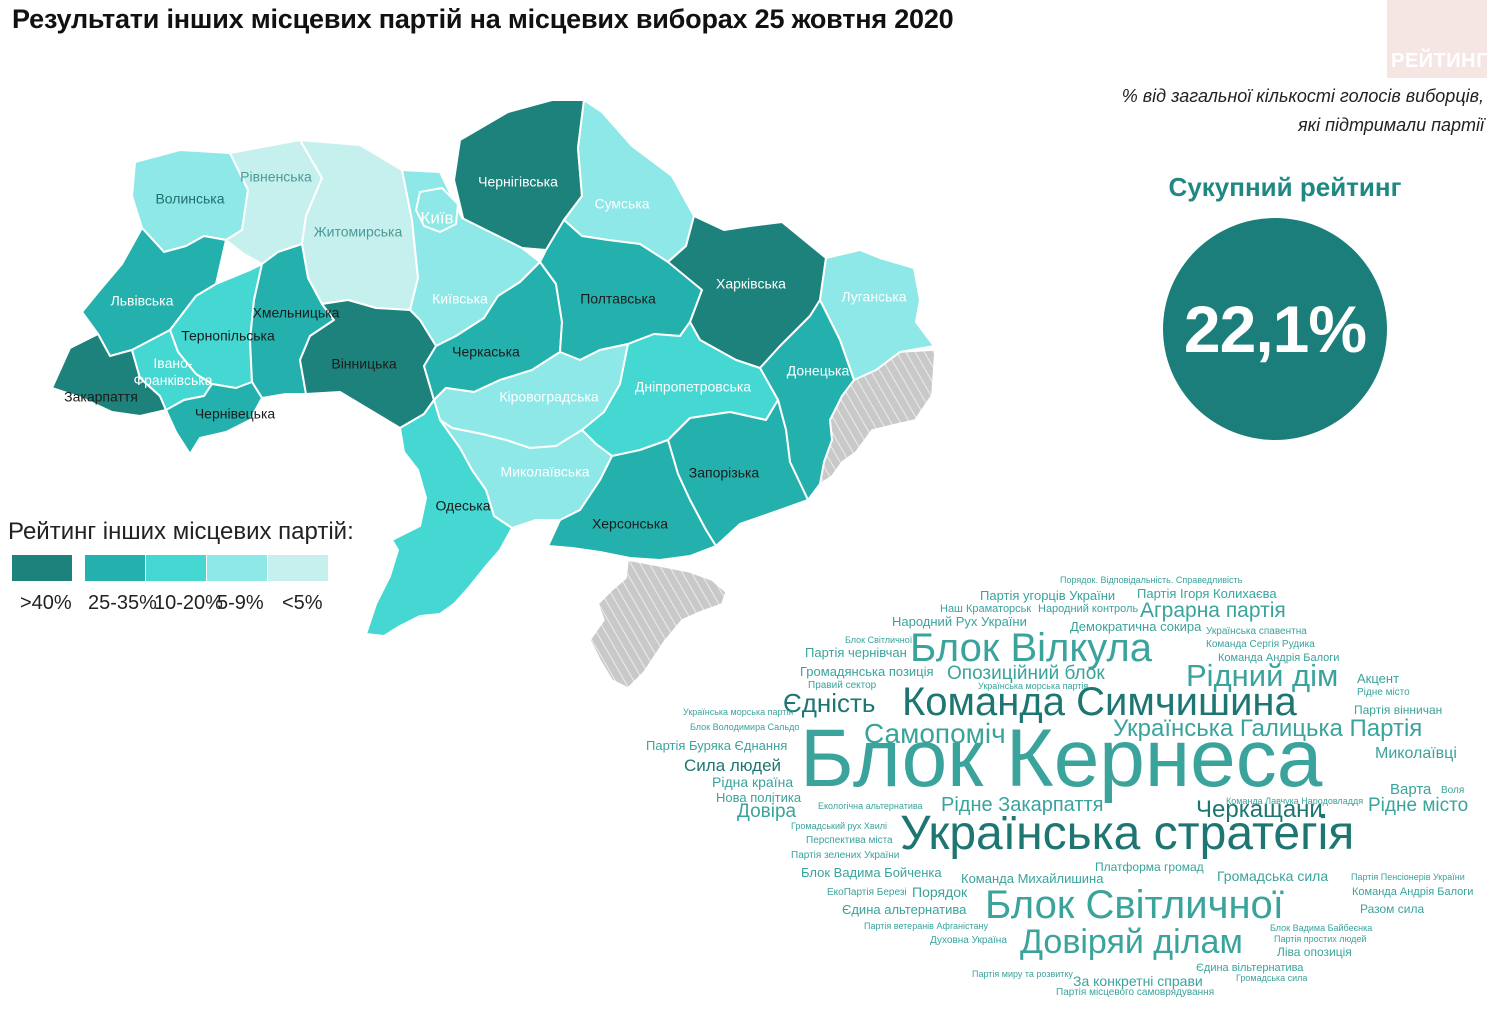 The width and height of the screenshot is (1487, 1015). What do you see at coordinates (1088, 609) in the screenshot?
I see `word-cloud-item: Народний контроль` at bounding box center [1088, 609].